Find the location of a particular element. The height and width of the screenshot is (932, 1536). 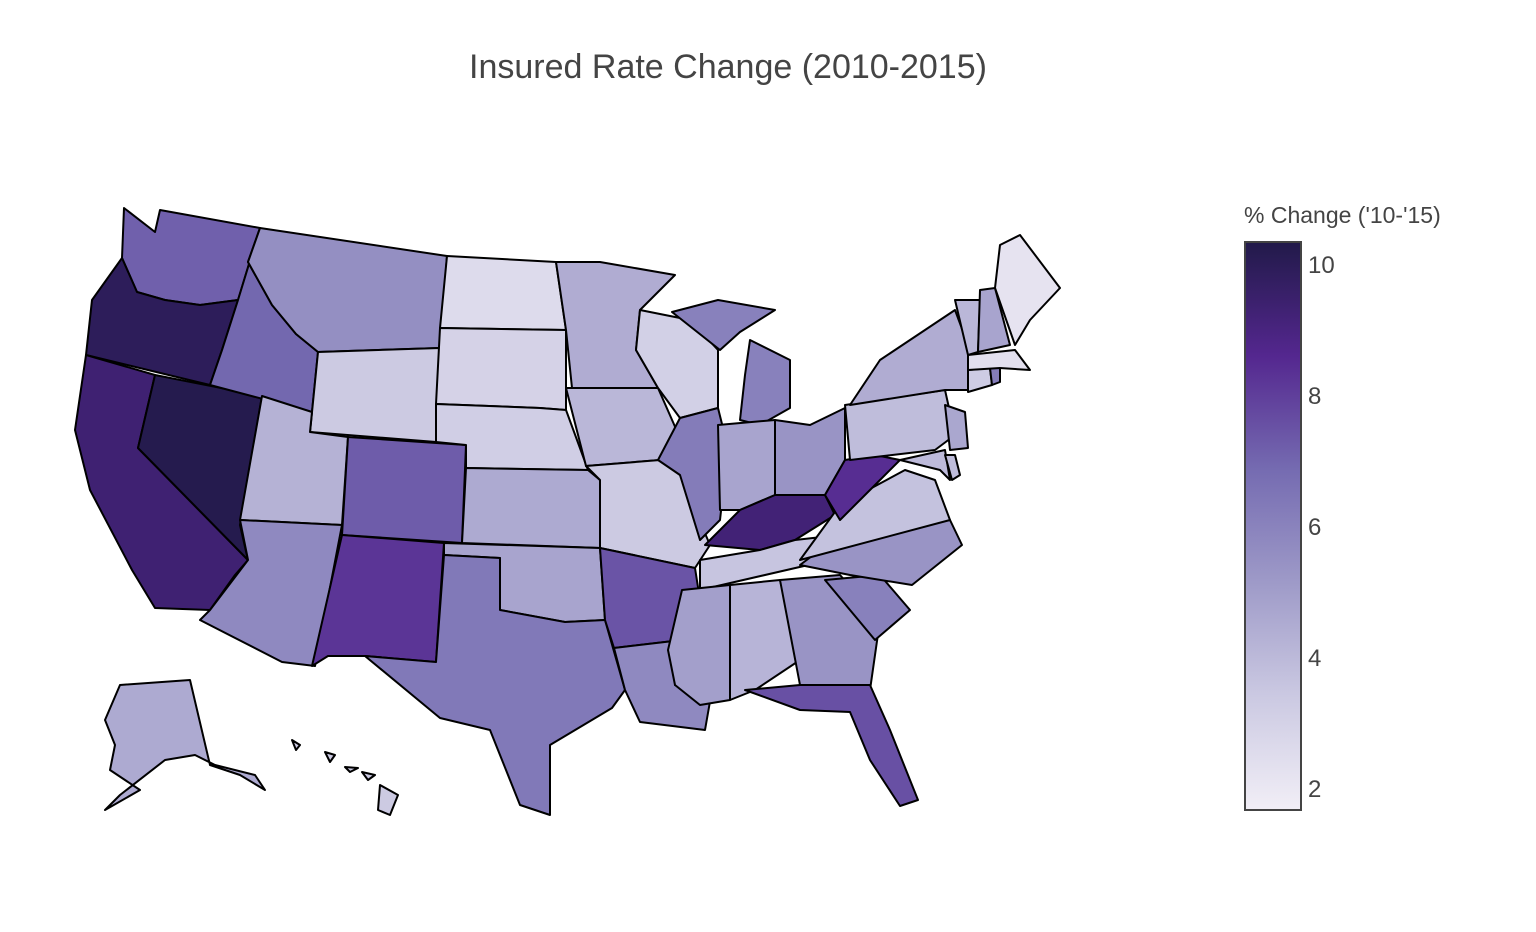

colorbar-tick: 2 is located at coordinates (1315, 789).